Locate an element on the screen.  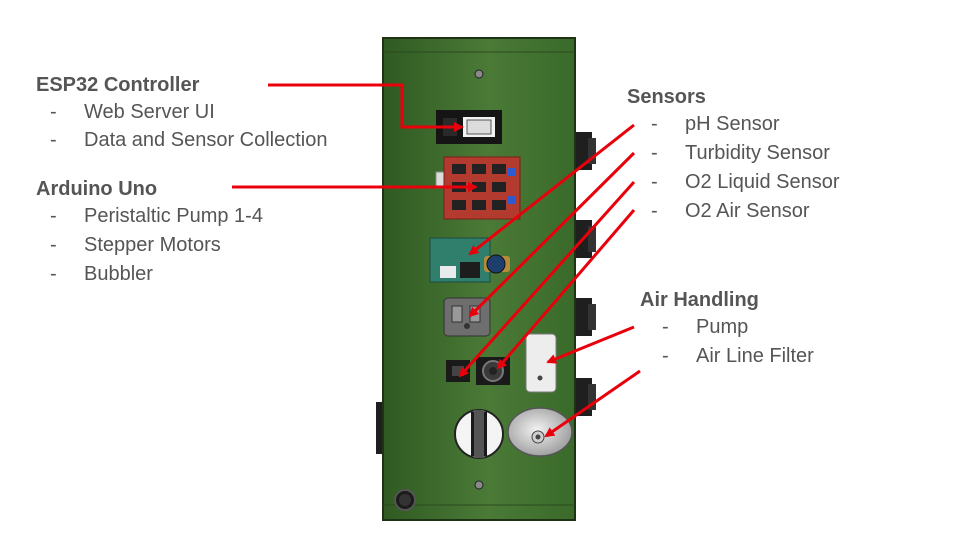
air-pump is located at coordinates (541, 363).